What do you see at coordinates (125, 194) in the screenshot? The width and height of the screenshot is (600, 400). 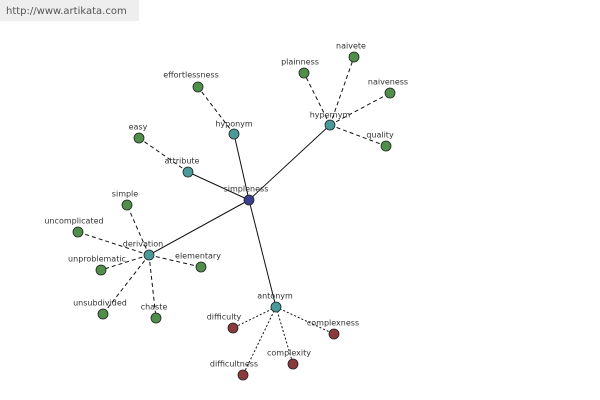 I see `node-label: simple` at bounding box center [125, 194].